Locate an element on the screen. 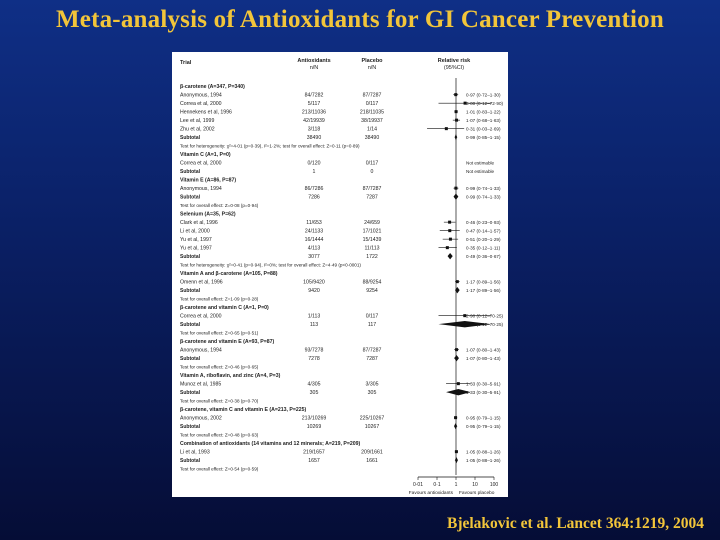 The width and height of the screenshot is (720, 540). row-control-value: 1722 is located at coordinates (372, 257).